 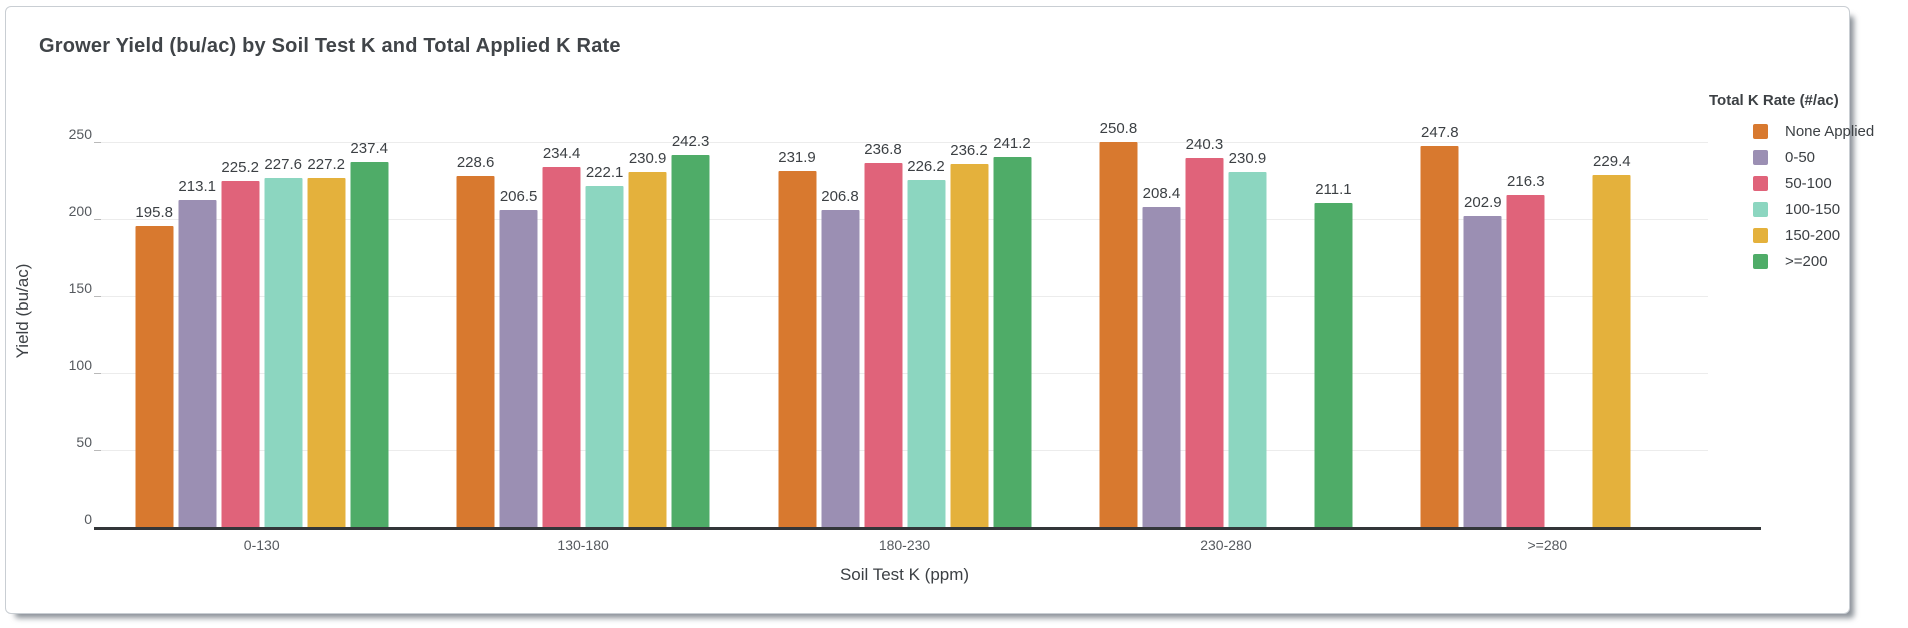 I want to click on x-axis-title: Soil Test K (ppm), so click(x=904, y=574).